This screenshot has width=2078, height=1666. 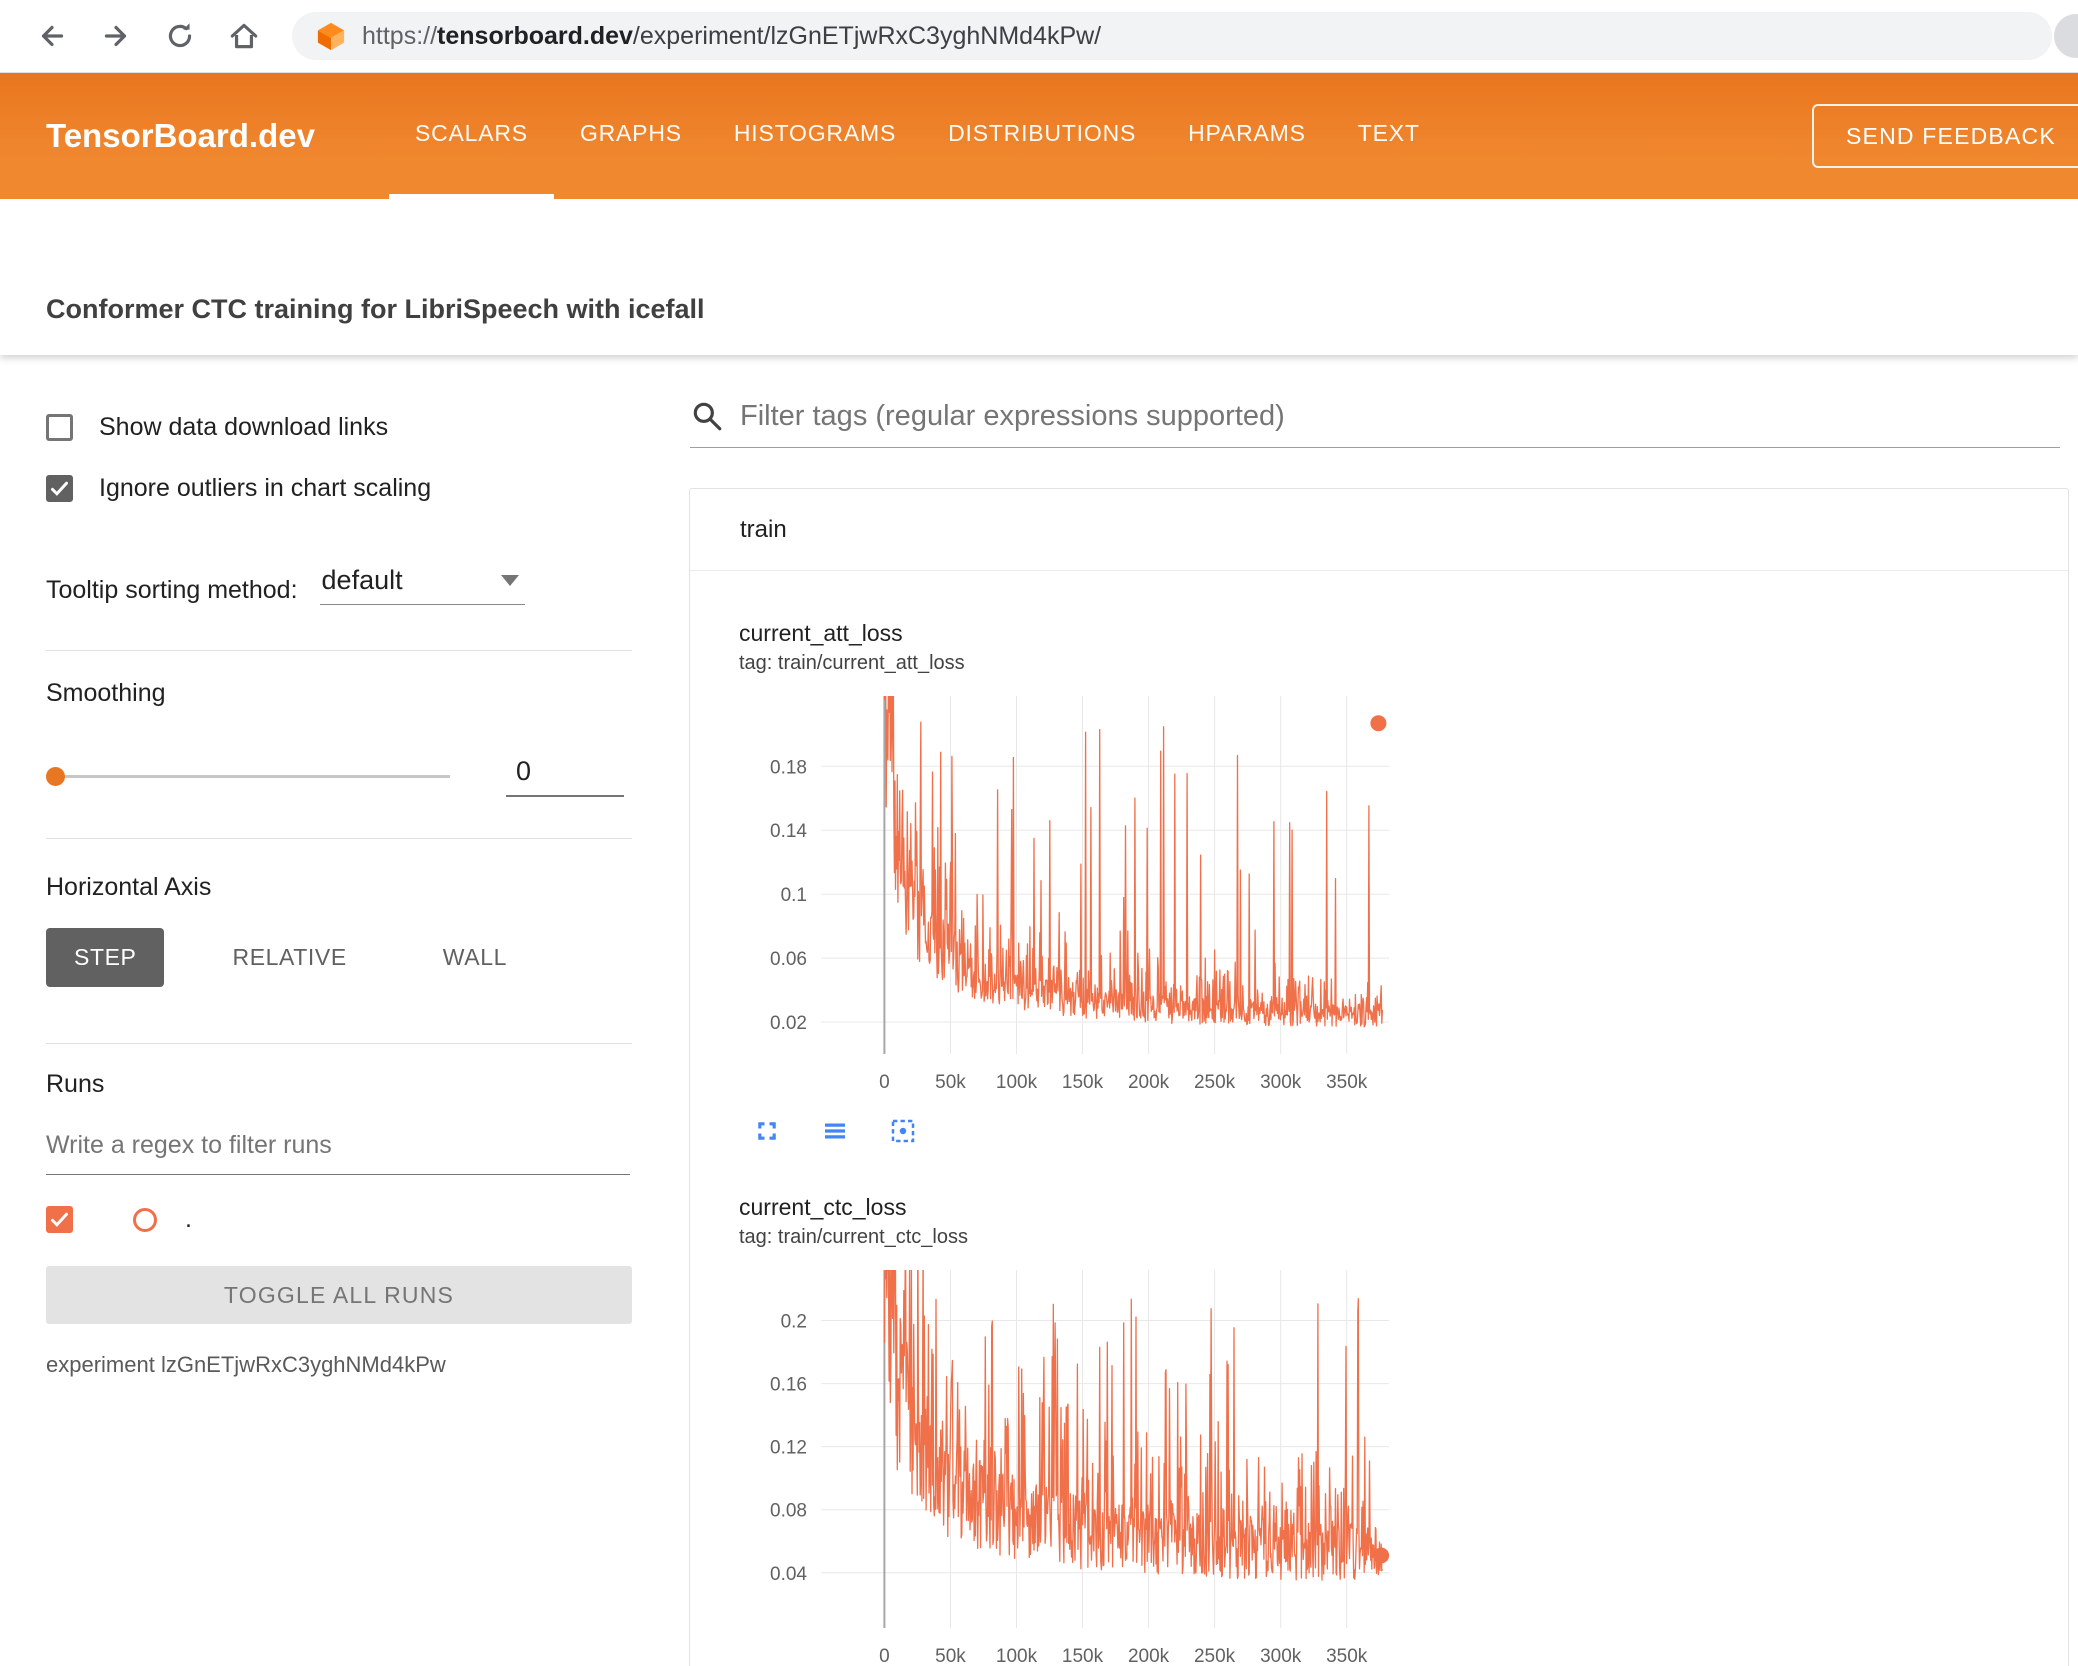 What do you see at coordinates (950, 1082) in the screenshot?
I see `svg-text: 50k` at bounding box center [950, 1082].